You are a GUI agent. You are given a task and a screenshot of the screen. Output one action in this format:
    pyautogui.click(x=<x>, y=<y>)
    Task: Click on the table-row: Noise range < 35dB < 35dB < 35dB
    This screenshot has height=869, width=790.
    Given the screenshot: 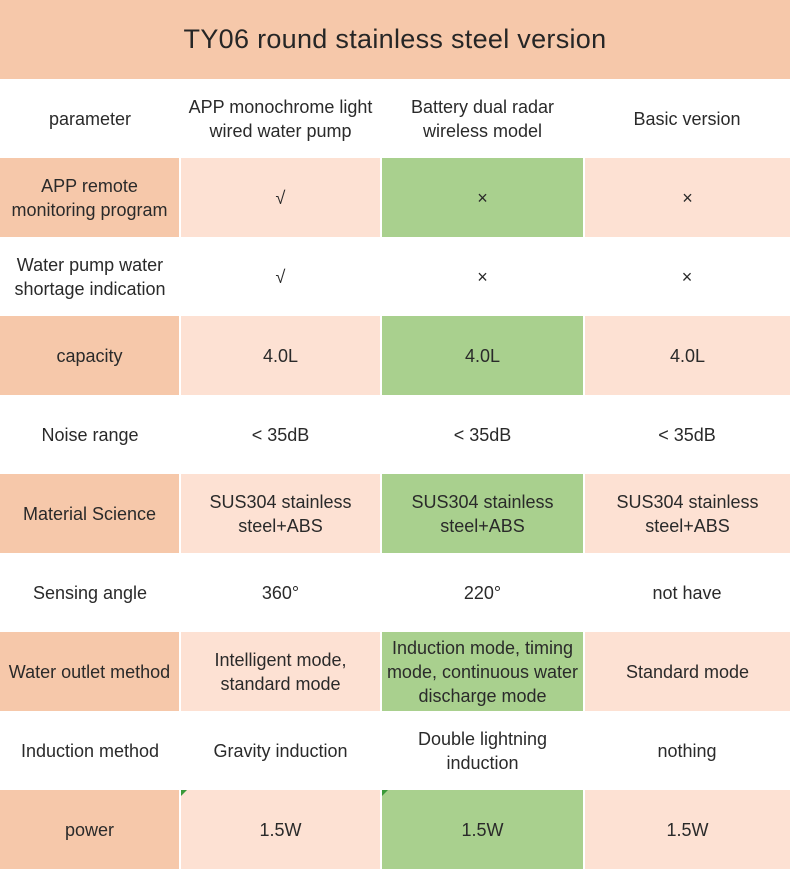 What is the action you would take?
    pyautogui.click(x=395, y=434)
    